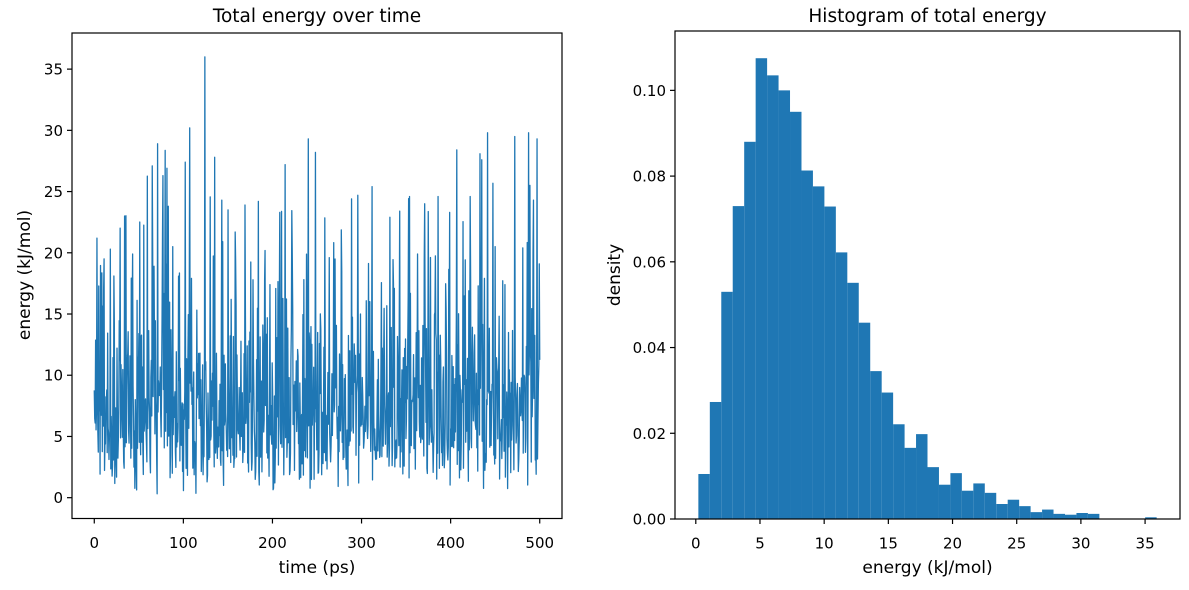 The image size is (1189, 590). What do you see at coordinates (649, 434) in the screenshot?
I see `y-tick-label: 0.02` at bounding box center [649, 434].